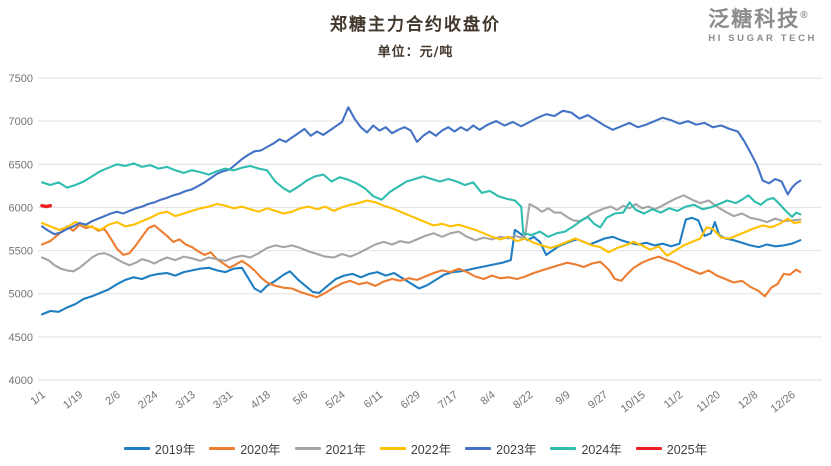 The height and width of the screenshot is (466, 831). I want to click on x-axis-label: 1/19, so click(73, 400).